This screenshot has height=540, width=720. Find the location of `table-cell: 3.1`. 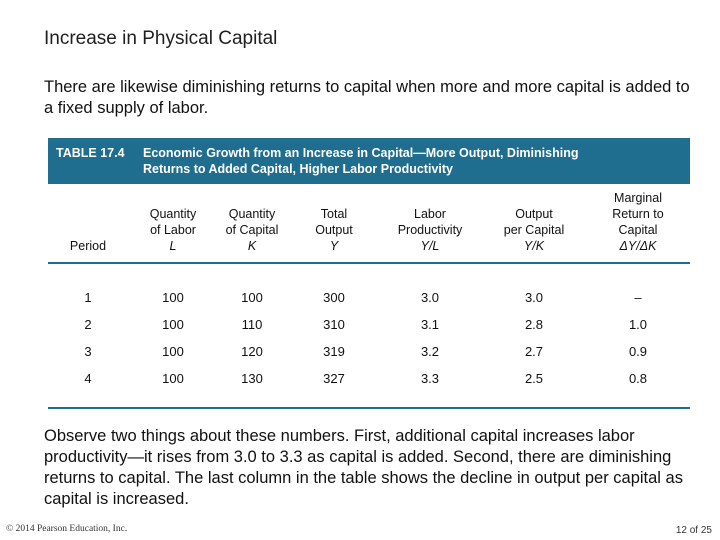

table-cell: 3.1 is located at coordinates (430, 324).